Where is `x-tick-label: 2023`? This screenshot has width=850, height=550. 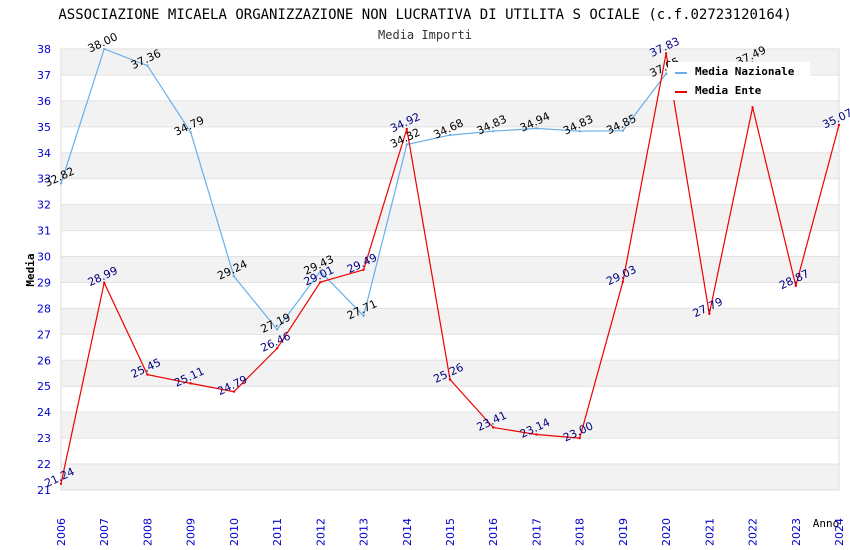
x-tick-label: 2023 is located at coordinates (796, 532).